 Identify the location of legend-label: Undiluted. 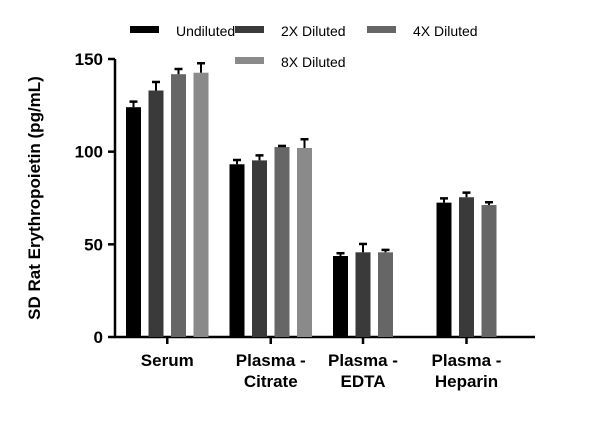
(205, 31).